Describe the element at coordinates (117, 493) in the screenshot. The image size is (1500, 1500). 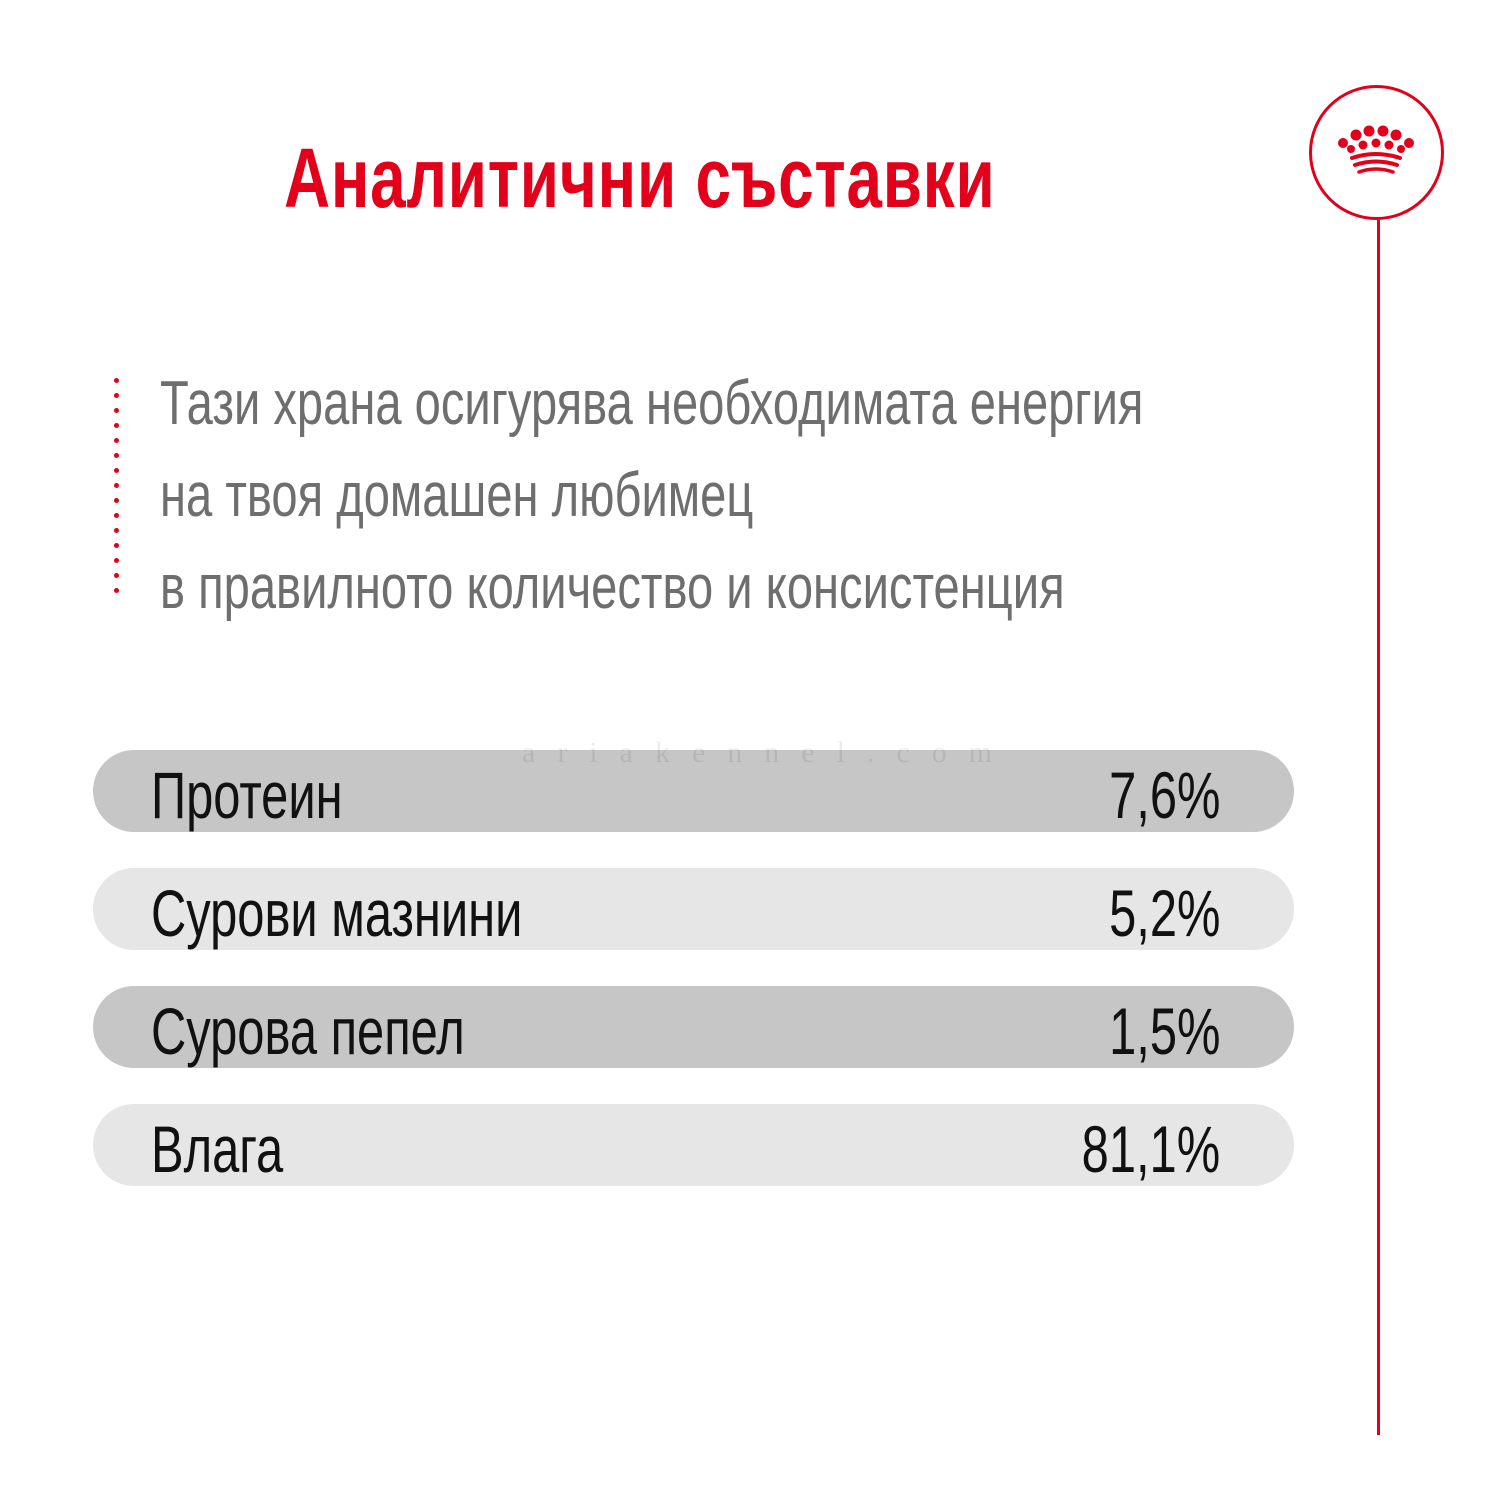
I see `dotted-accent-line` at that location.